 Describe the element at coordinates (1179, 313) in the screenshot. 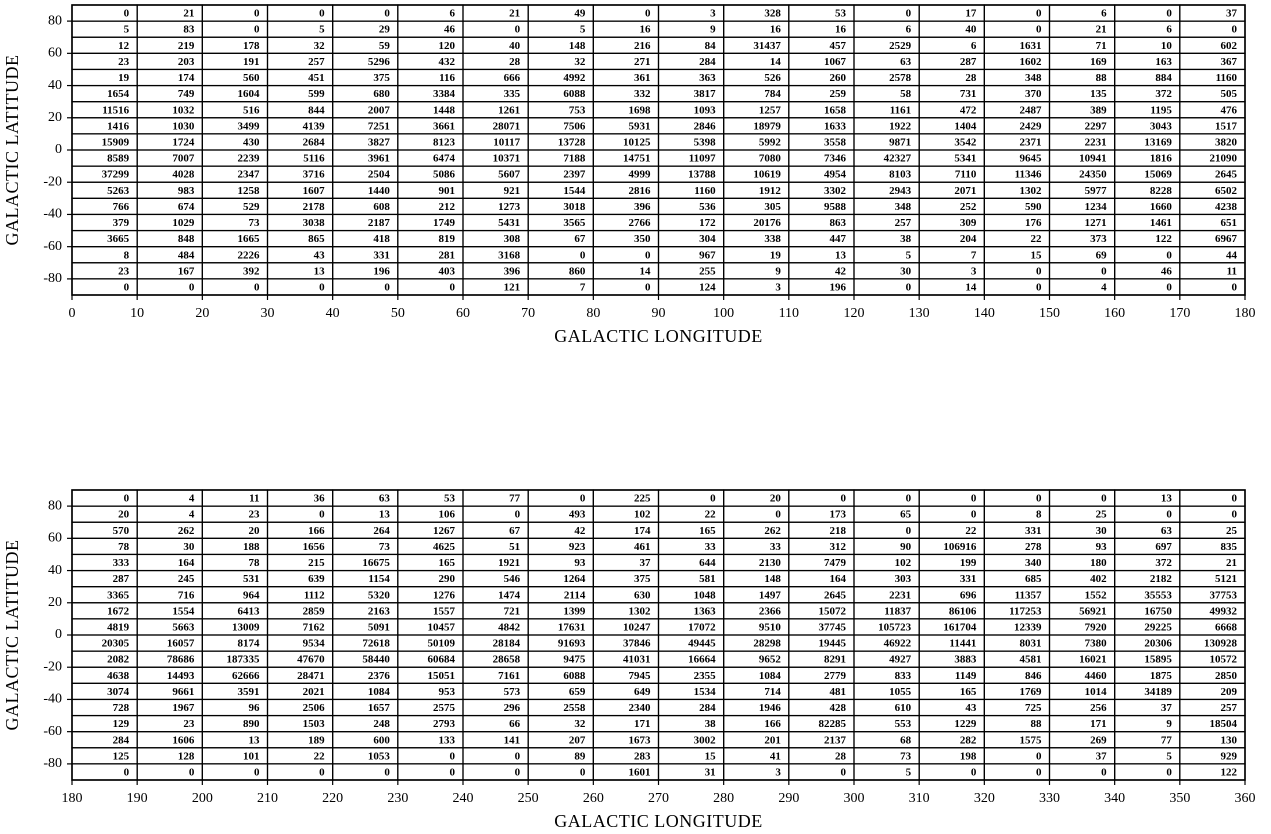

I see `x-tick-label: 170` at that location.